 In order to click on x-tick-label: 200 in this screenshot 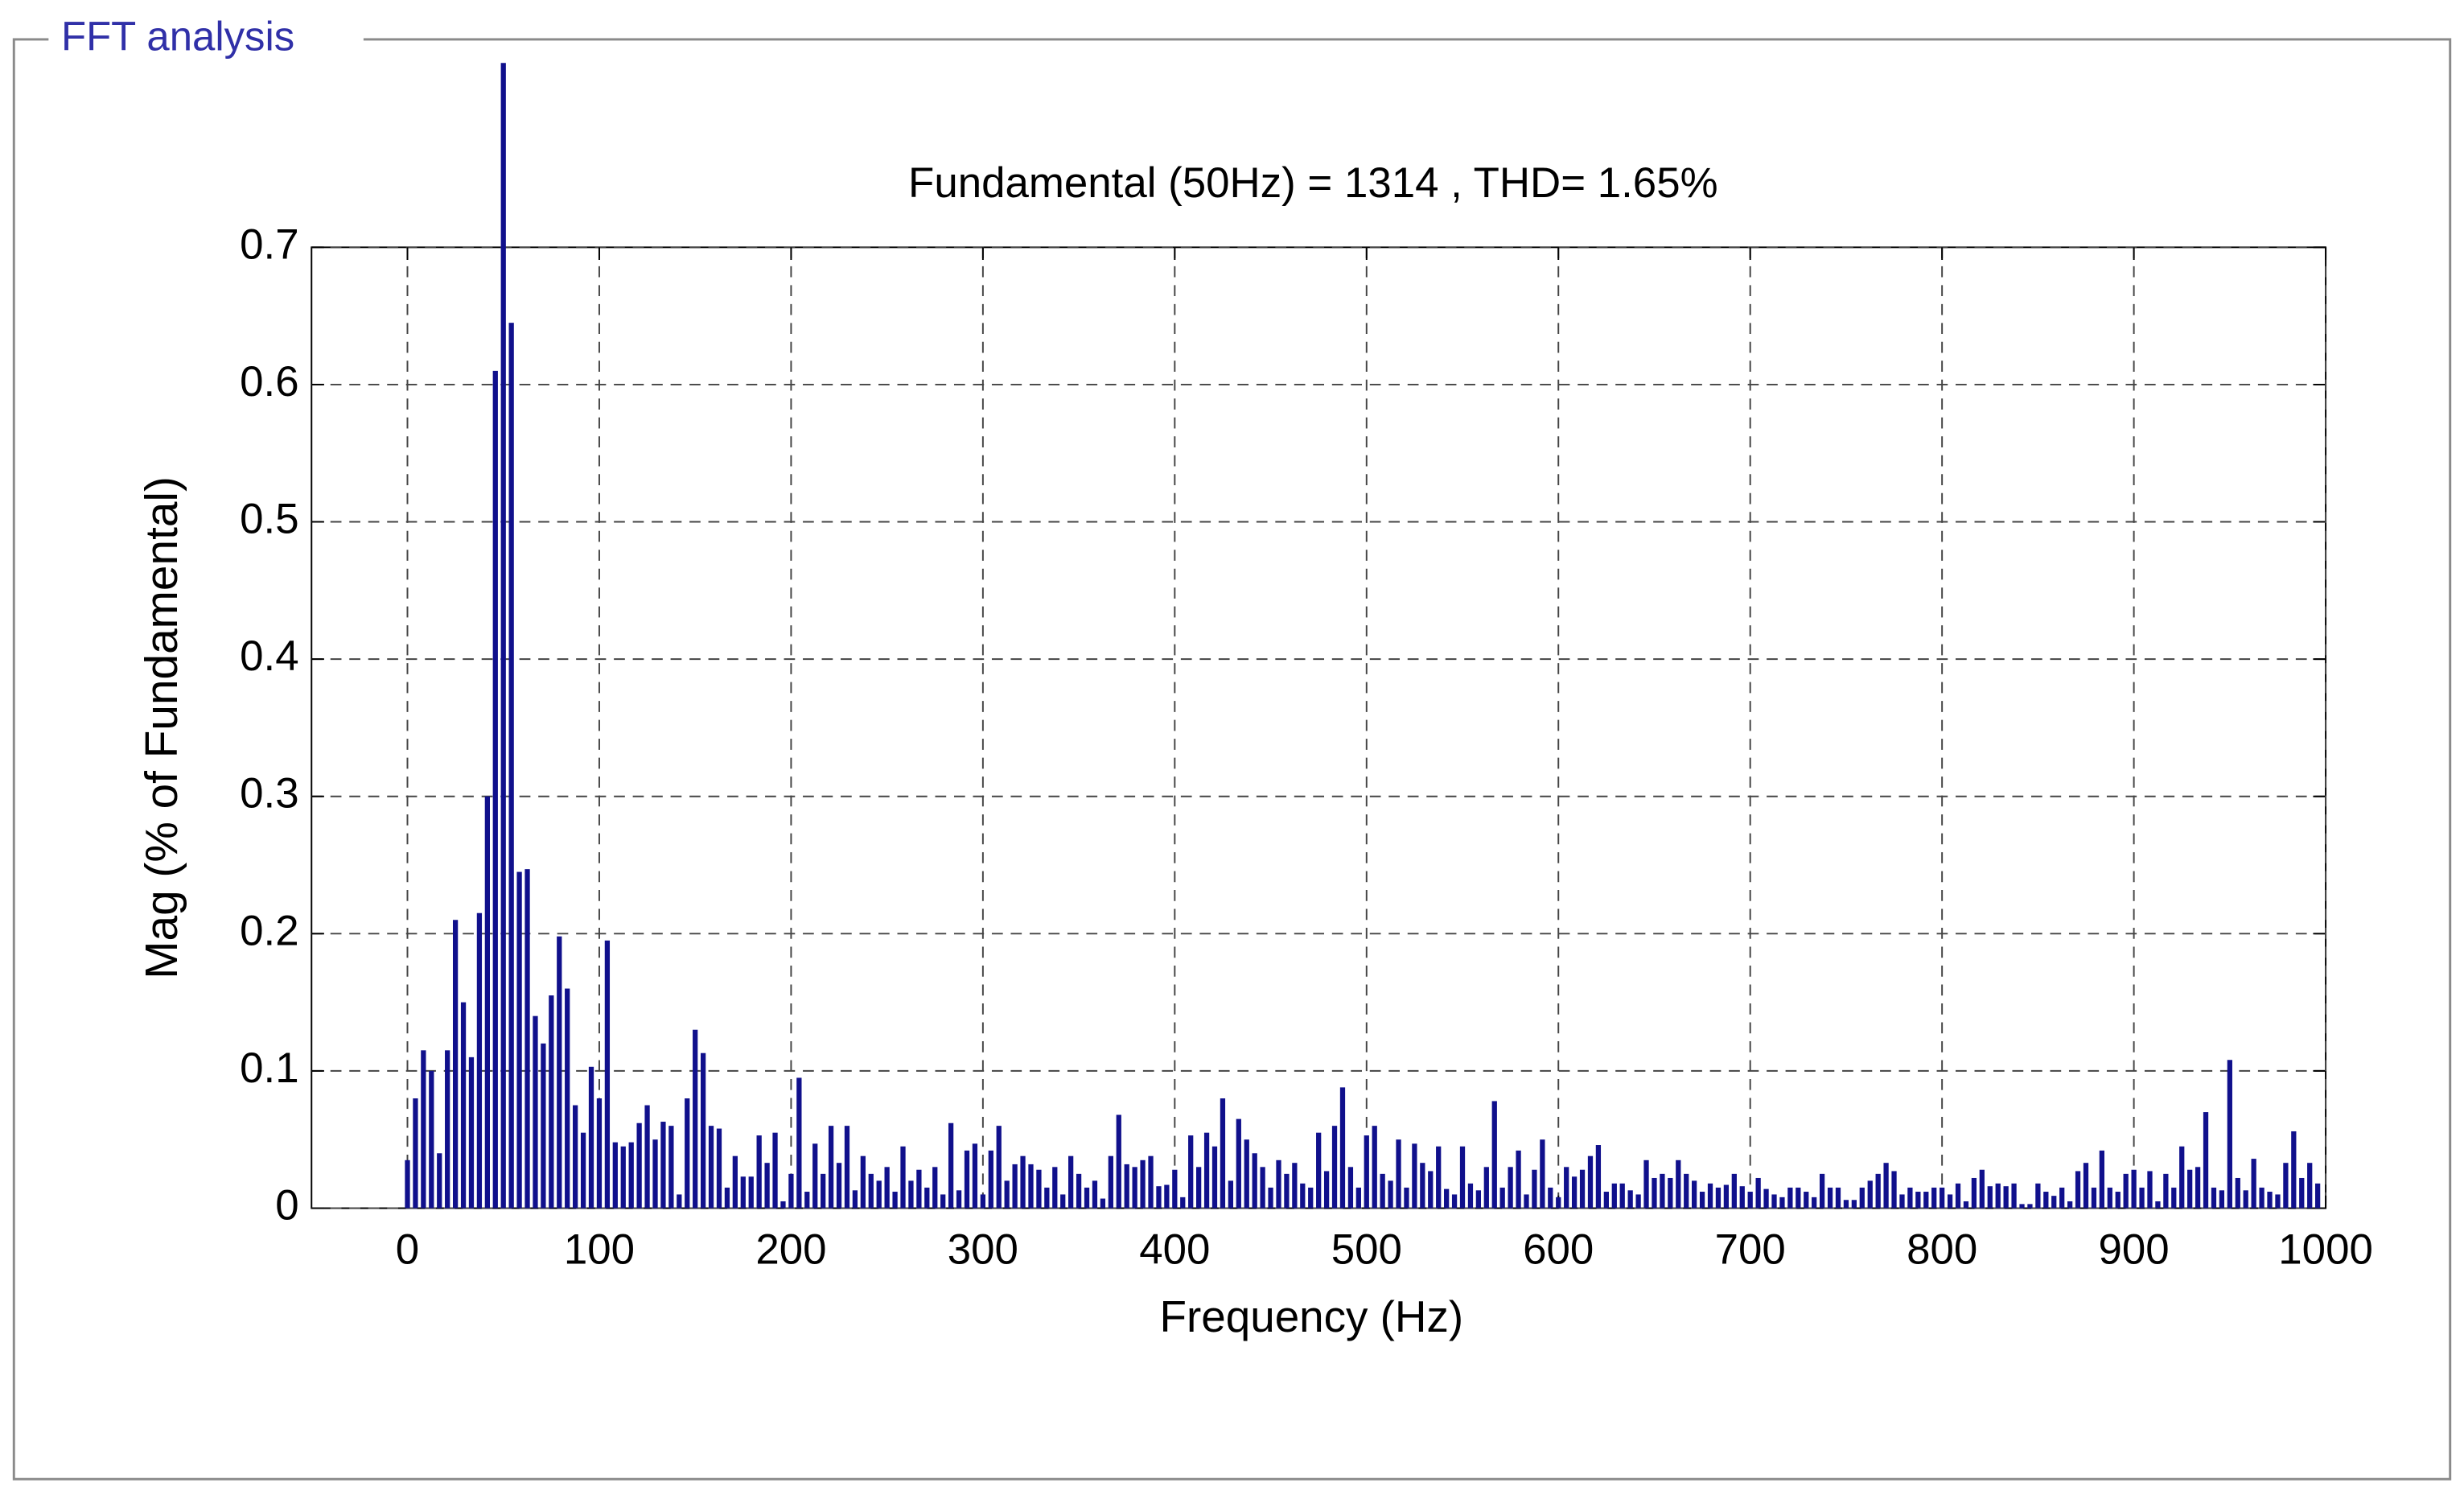, I will do `click(790, 1249)`.